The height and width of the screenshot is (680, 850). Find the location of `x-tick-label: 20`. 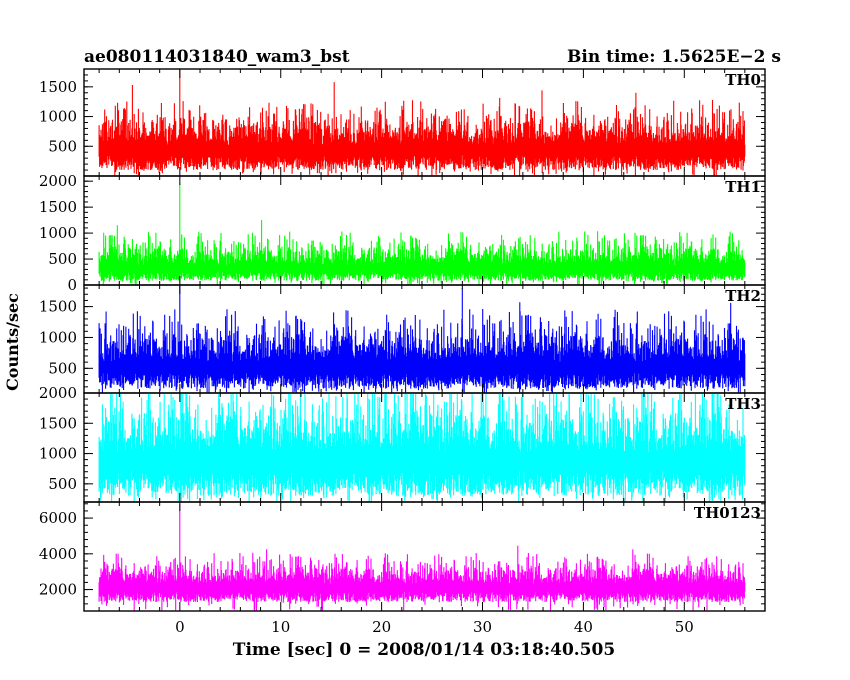

x-tick-label: 20 is located at coordinates (381, 627).